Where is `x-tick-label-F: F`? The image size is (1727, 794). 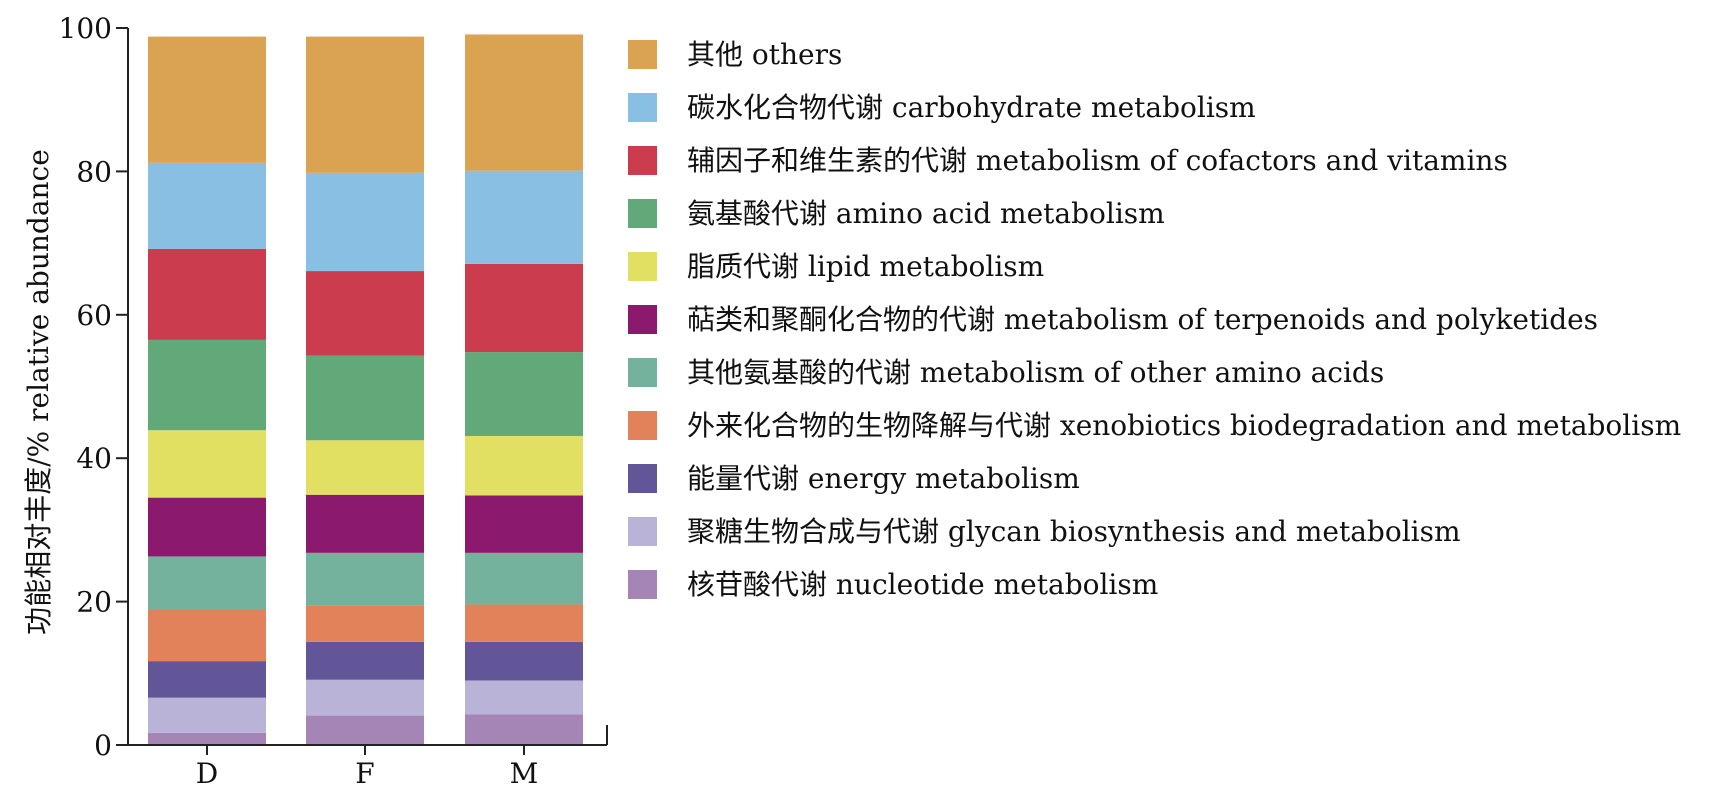
x-tick-label-F: F is located at coordinates (364, 773).